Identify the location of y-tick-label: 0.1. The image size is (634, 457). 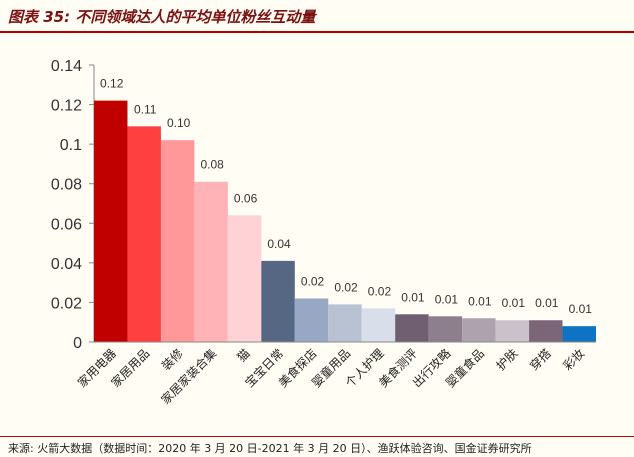
(71, 145).